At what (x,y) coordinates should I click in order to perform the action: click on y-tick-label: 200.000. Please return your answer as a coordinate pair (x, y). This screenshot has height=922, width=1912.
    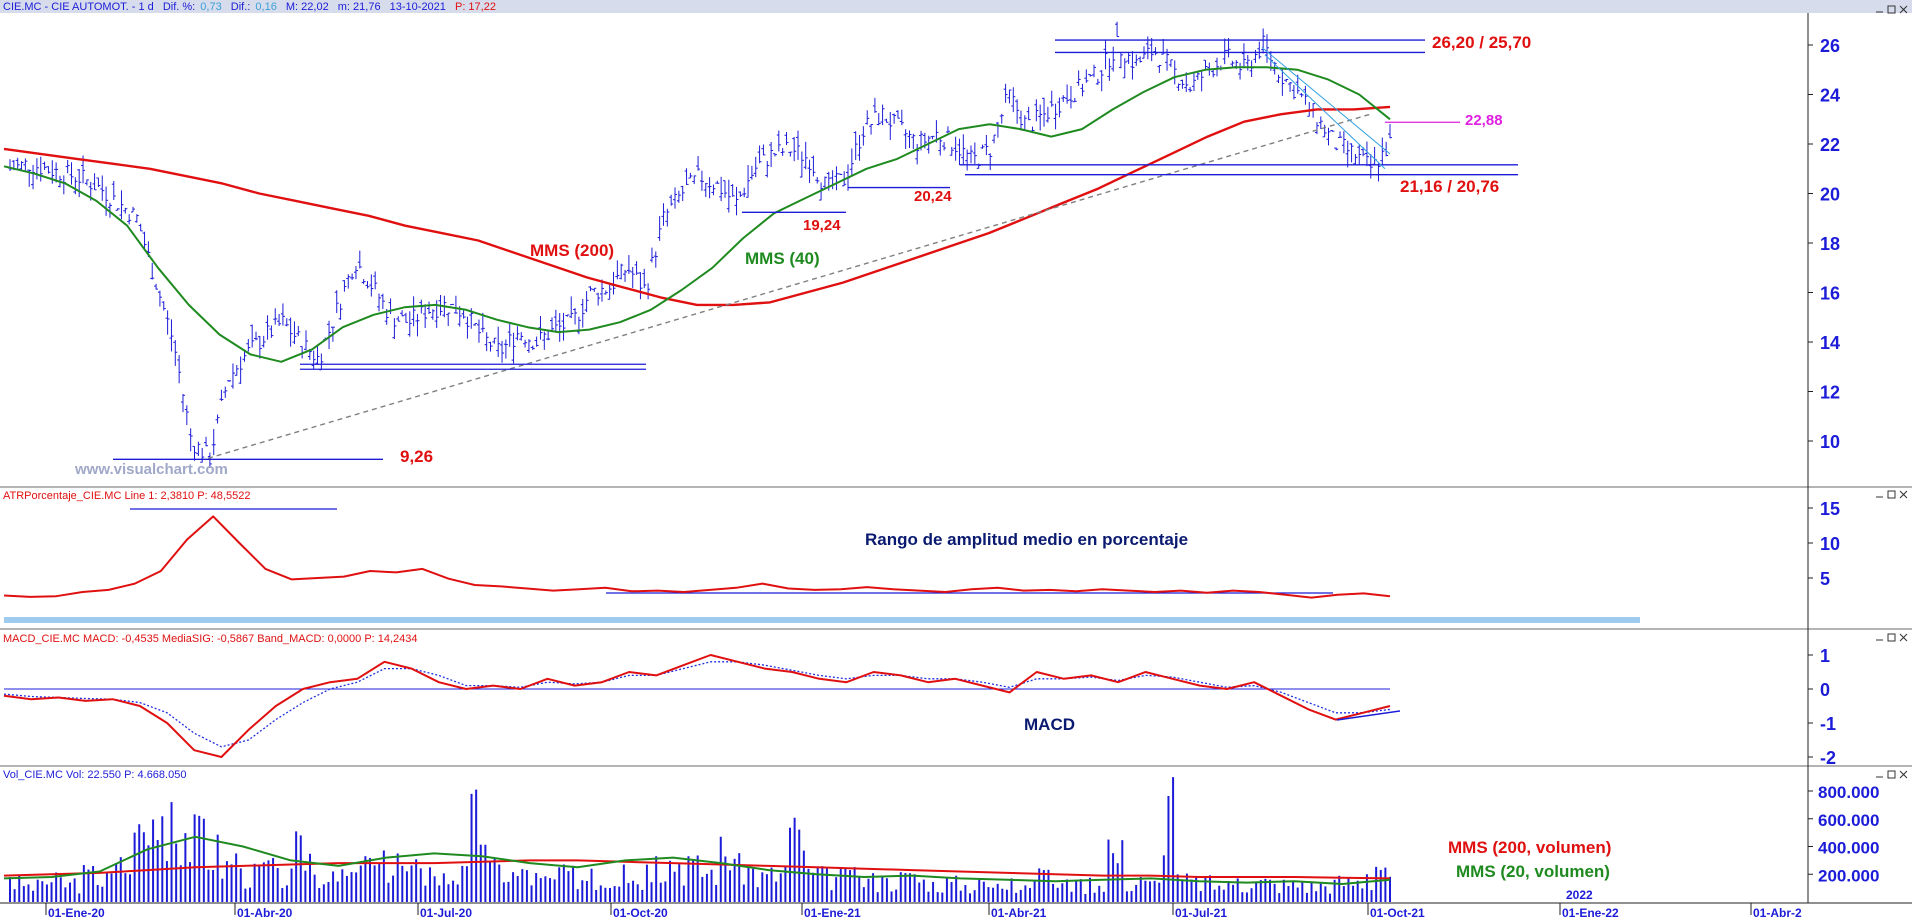
    Looking at the image, I should click on (1848, 875).